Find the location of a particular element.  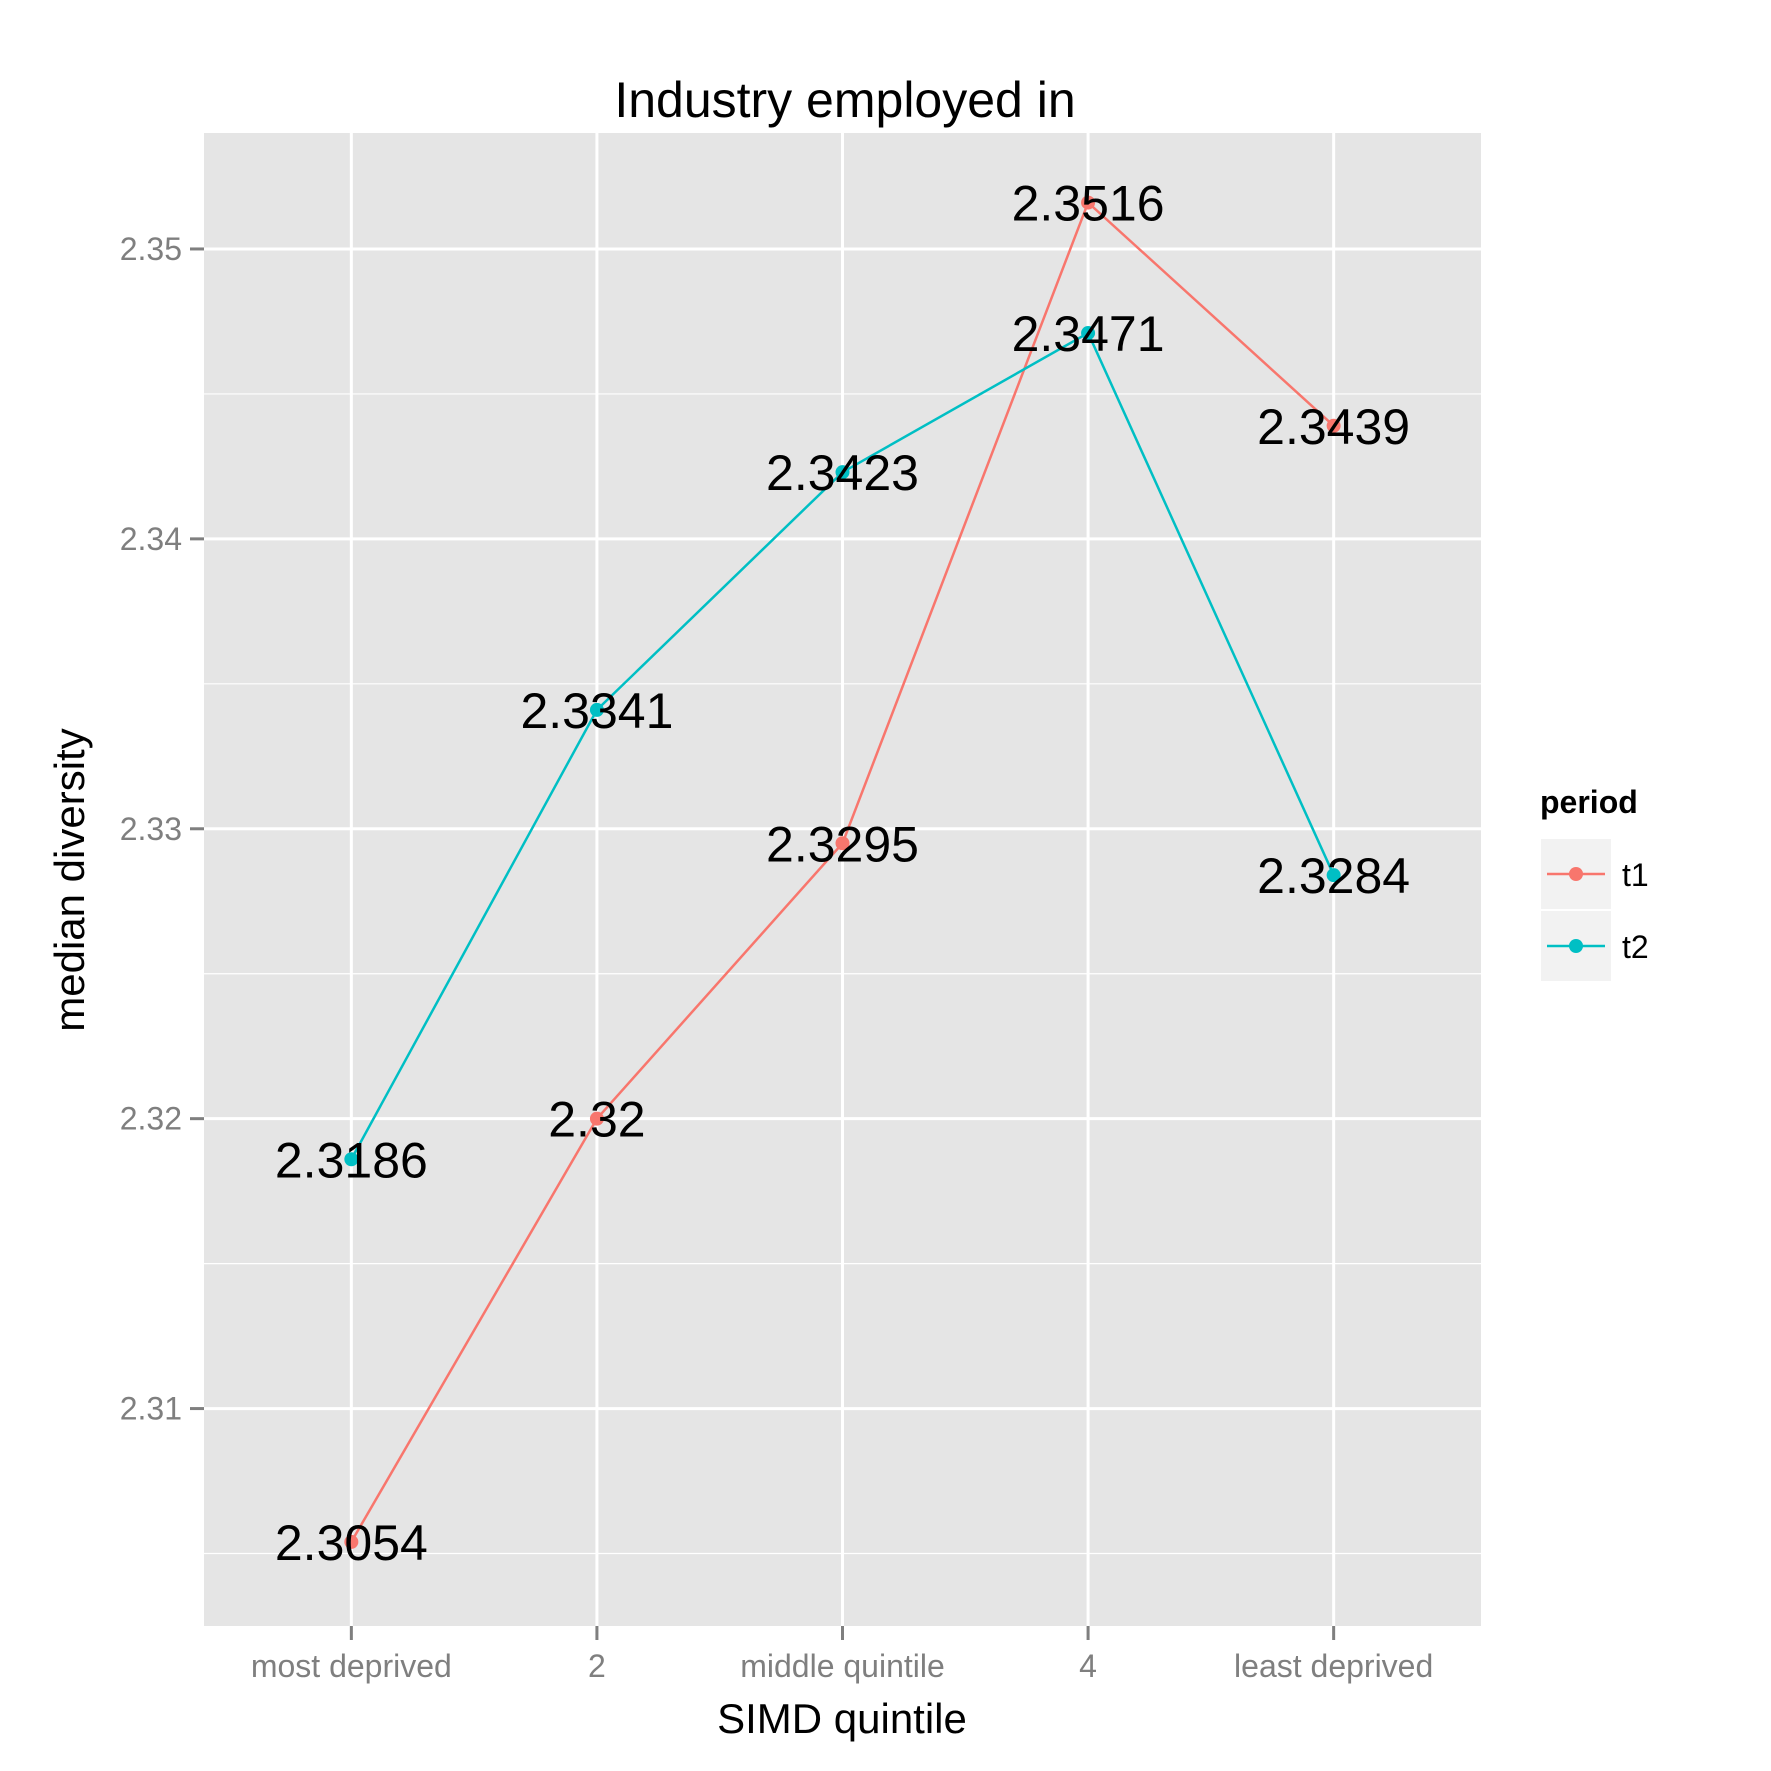

data-label-t2: 2.3471 is located at coordinates (1088, 334).